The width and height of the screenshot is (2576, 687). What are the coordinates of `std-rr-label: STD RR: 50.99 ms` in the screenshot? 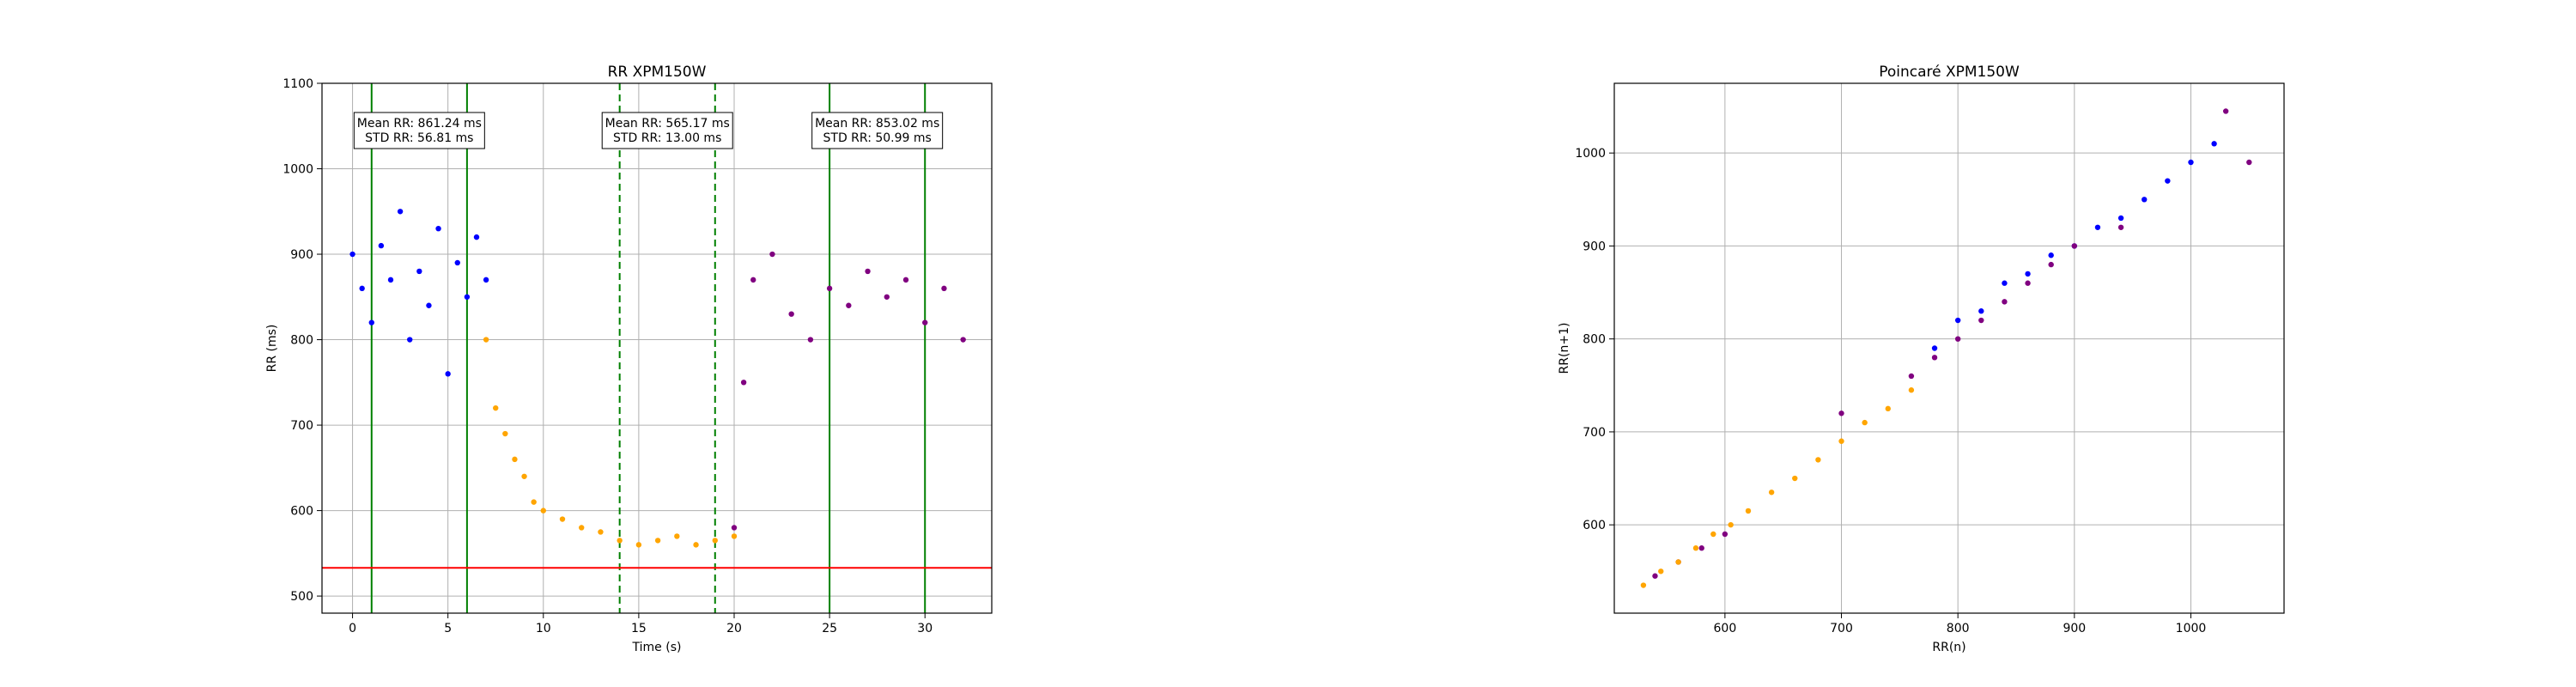 It's located at (878, 138).